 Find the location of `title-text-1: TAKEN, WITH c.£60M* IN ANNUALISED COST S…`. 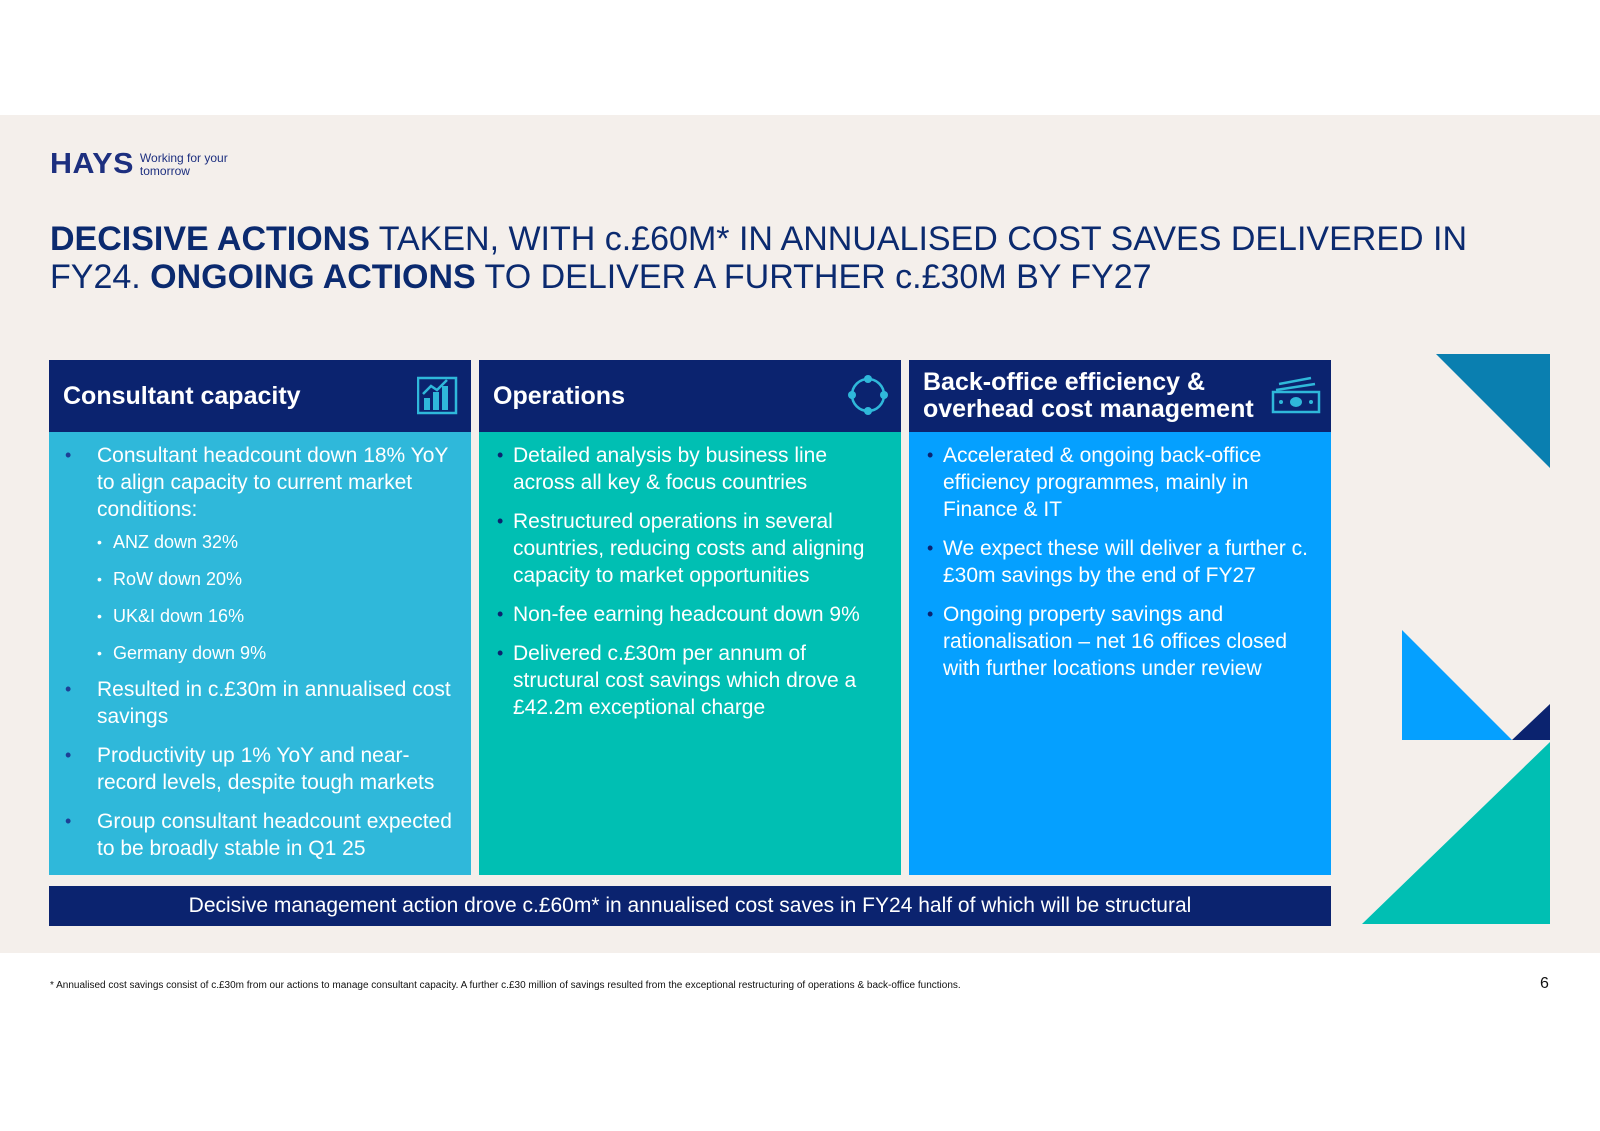

title-text-1: TAKEN, WITH c.£60M* IN ANNUALISED COST S… is located at coordinates (759, 258).